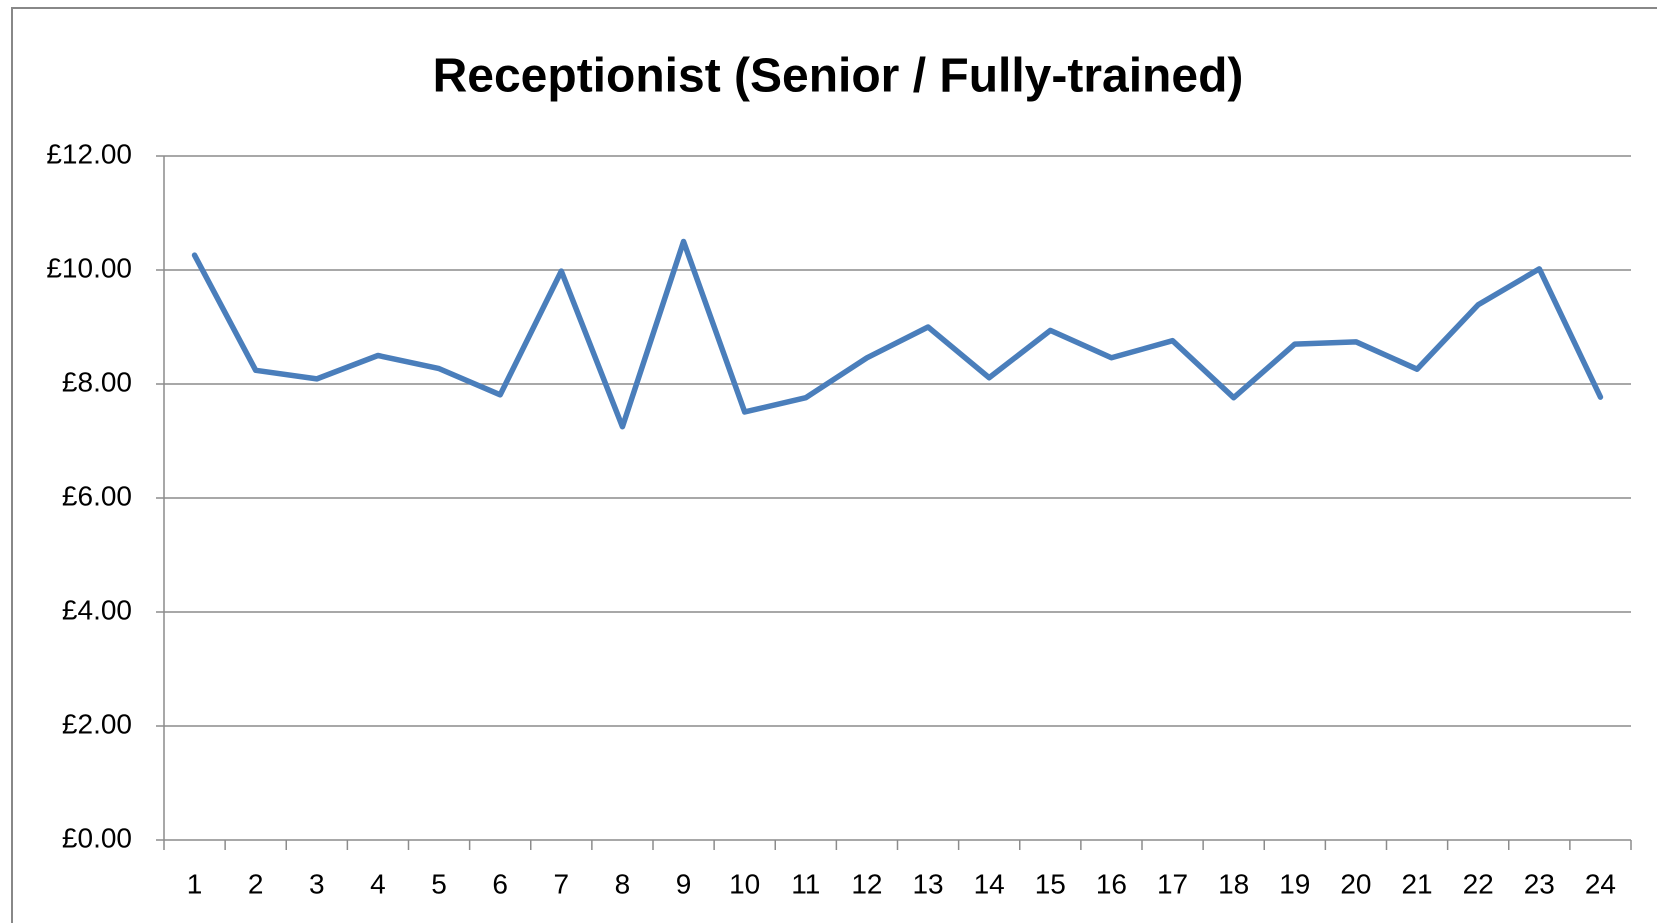 The image size is (1657, 923). Describe the element at coordinates (684, 883) in the screenshot. I see `x-tick-label: 9` at that location.